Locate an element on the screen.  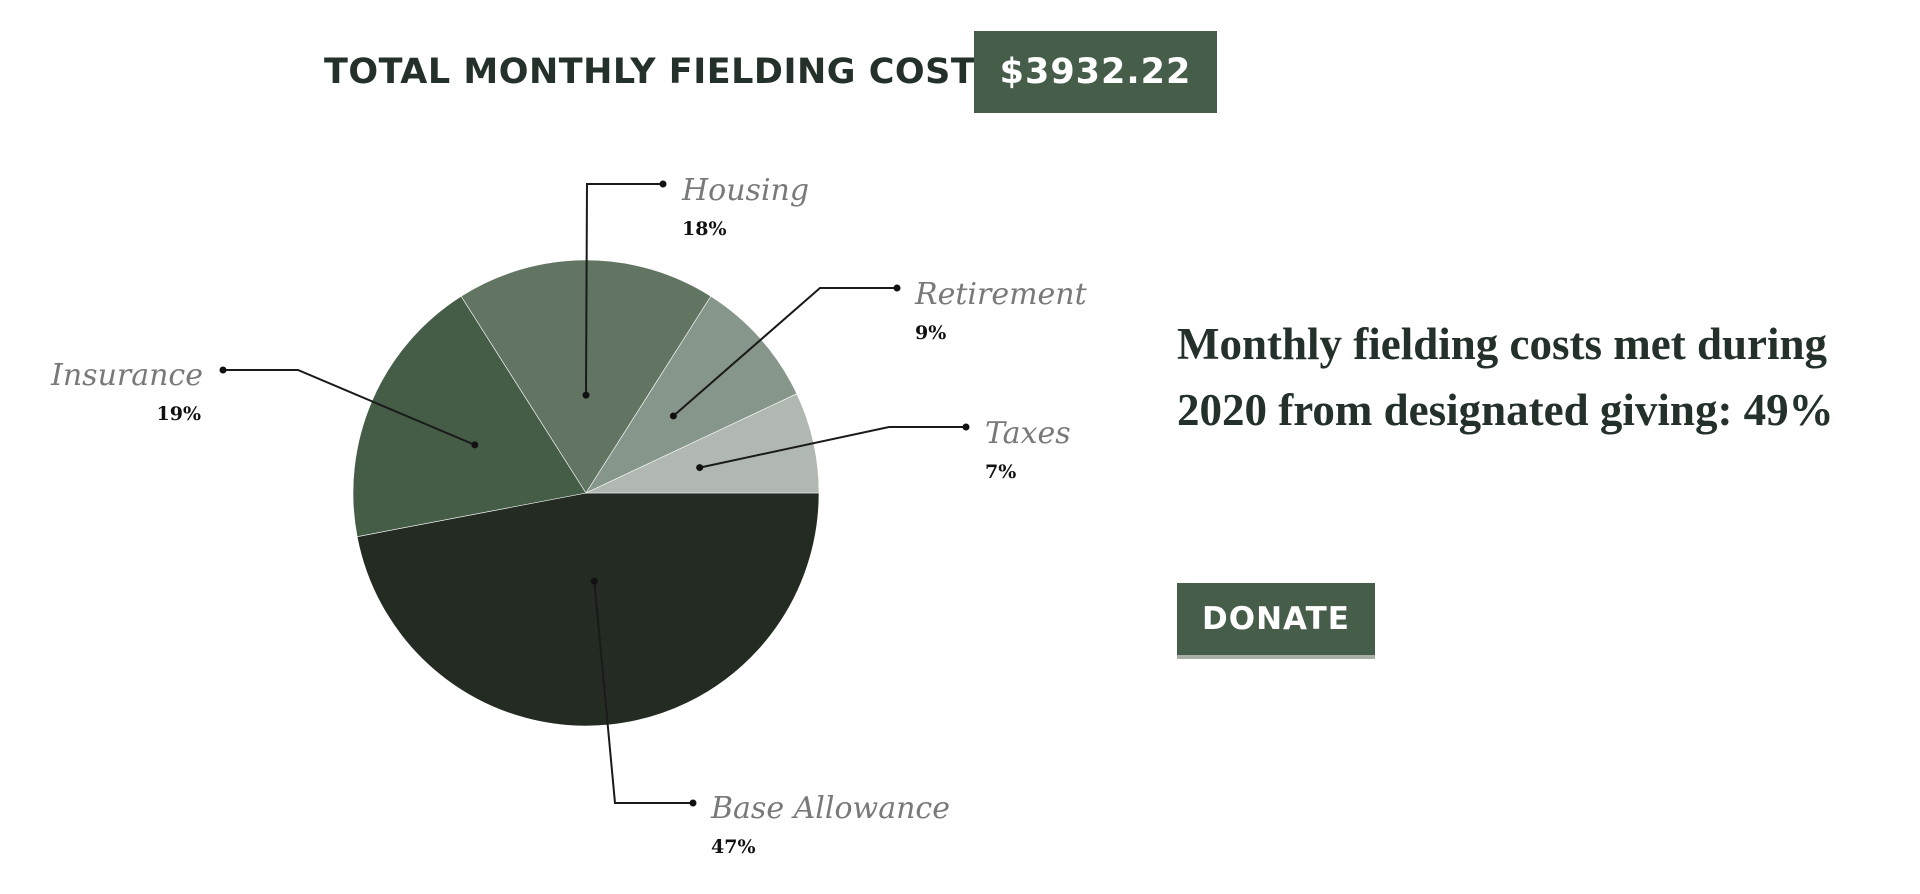
total-monthly-costs-label: TOTAL MONTHLY FIELDING COSTS is located at coordinates (662, 72).